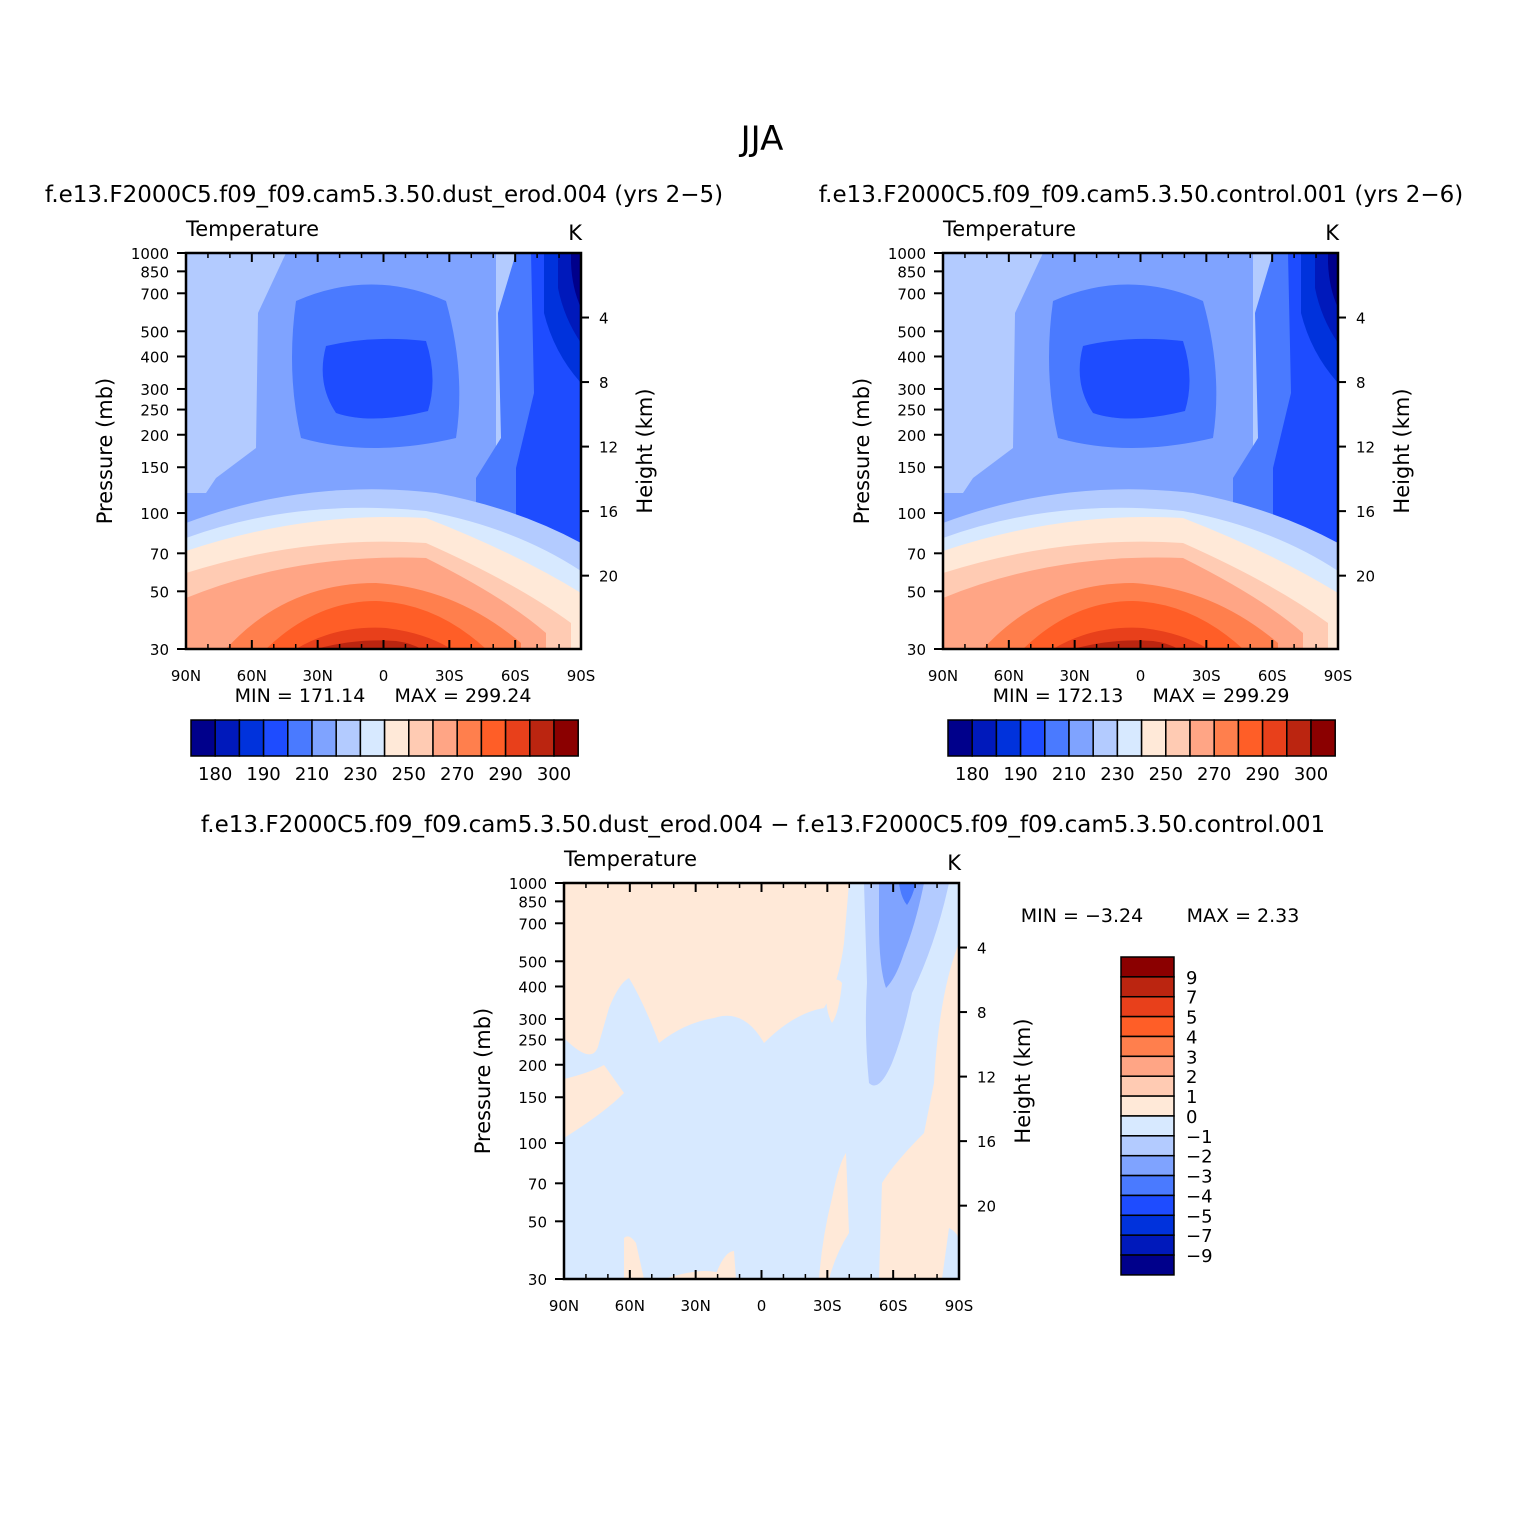 The width and height of the screenshot is (1524, 1524). I want to click on colorbar-label: −1, so click(1199, 1137).